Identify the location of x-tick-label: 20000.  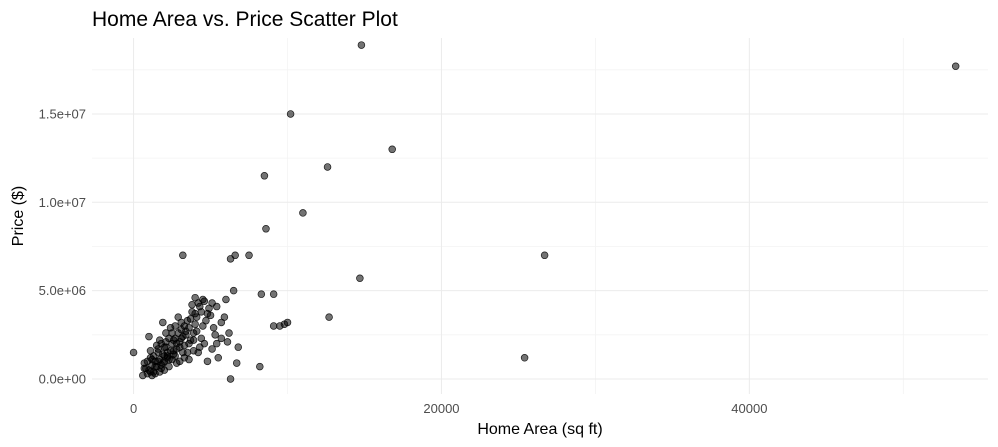
(441, 408).